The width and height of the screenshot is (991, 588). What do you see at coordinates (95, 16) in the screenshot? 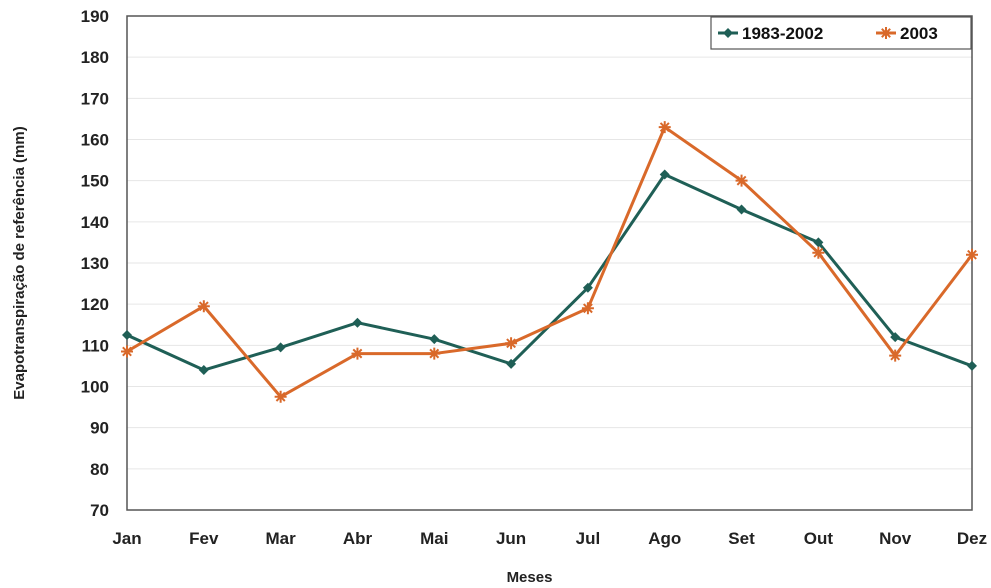
I see `y-tick-label: 190` at bounding box center [95, 16].